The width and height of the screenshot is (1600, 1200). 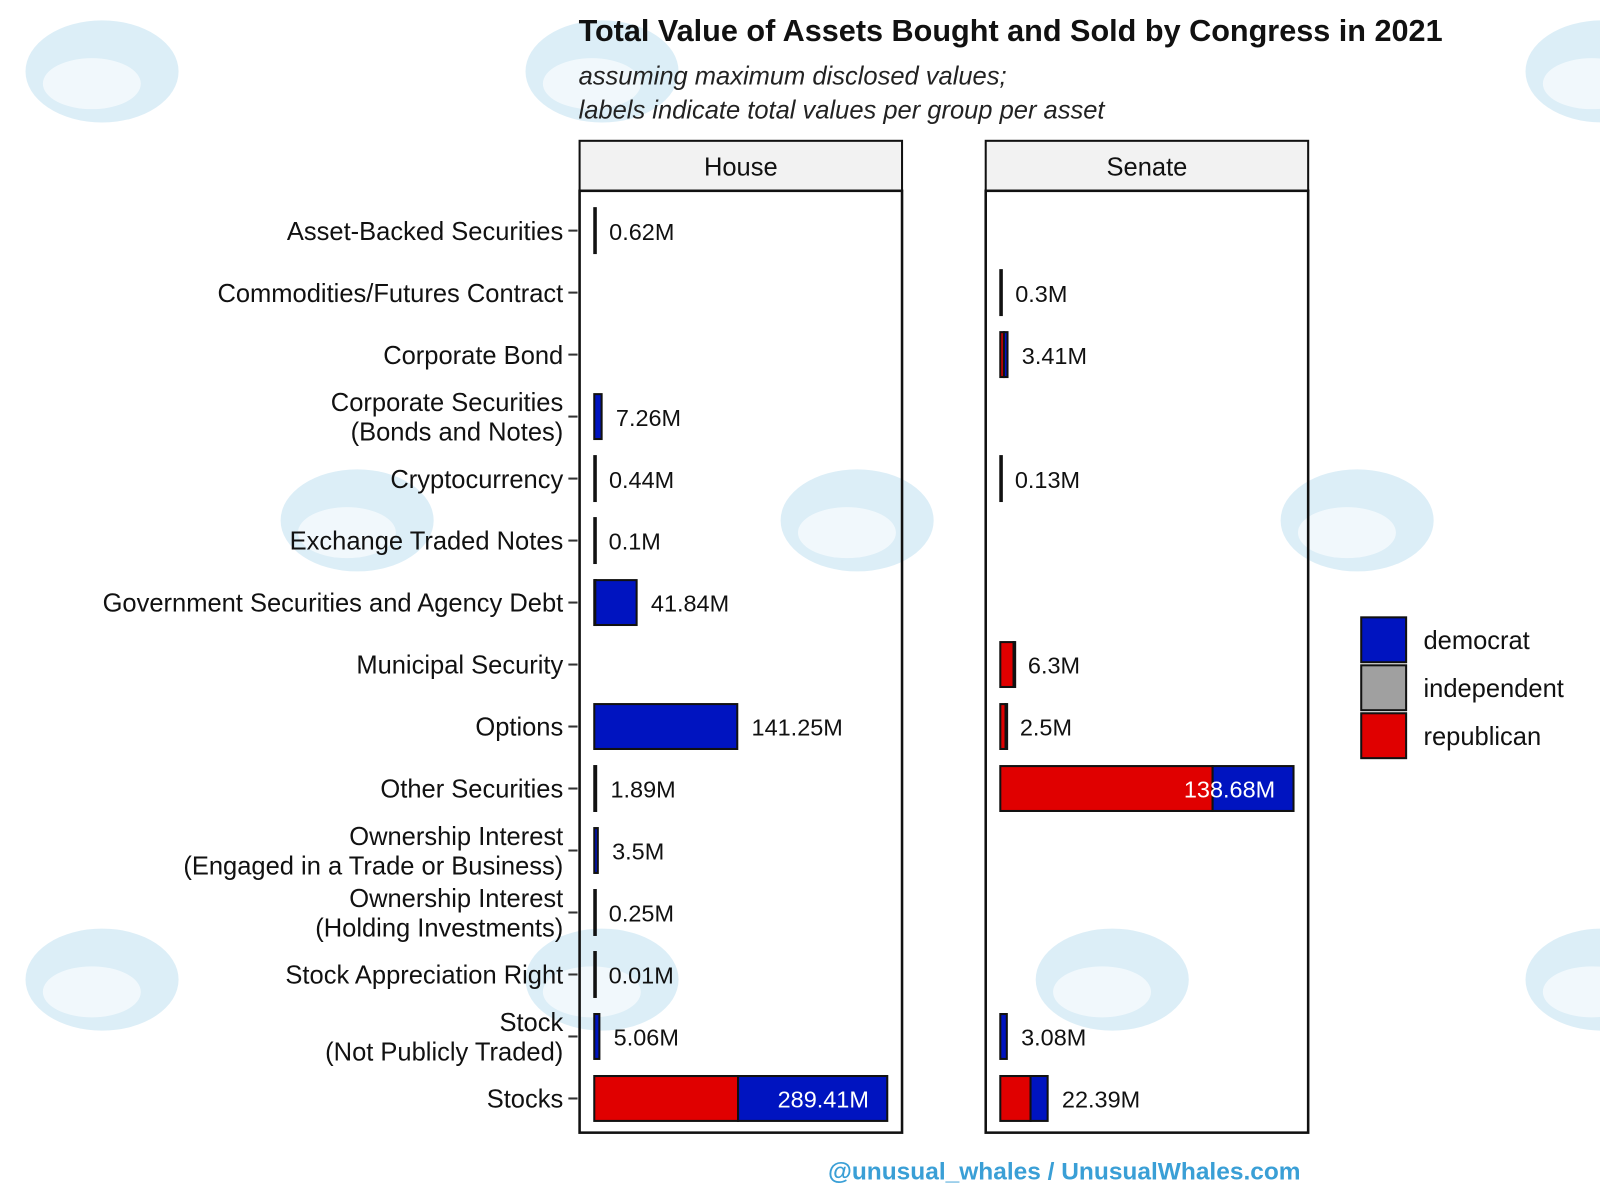 What do you see at coordinates (641, 480) in the screenshot?
I see `data-label: 0.44M` at bounding box center [641, 480].